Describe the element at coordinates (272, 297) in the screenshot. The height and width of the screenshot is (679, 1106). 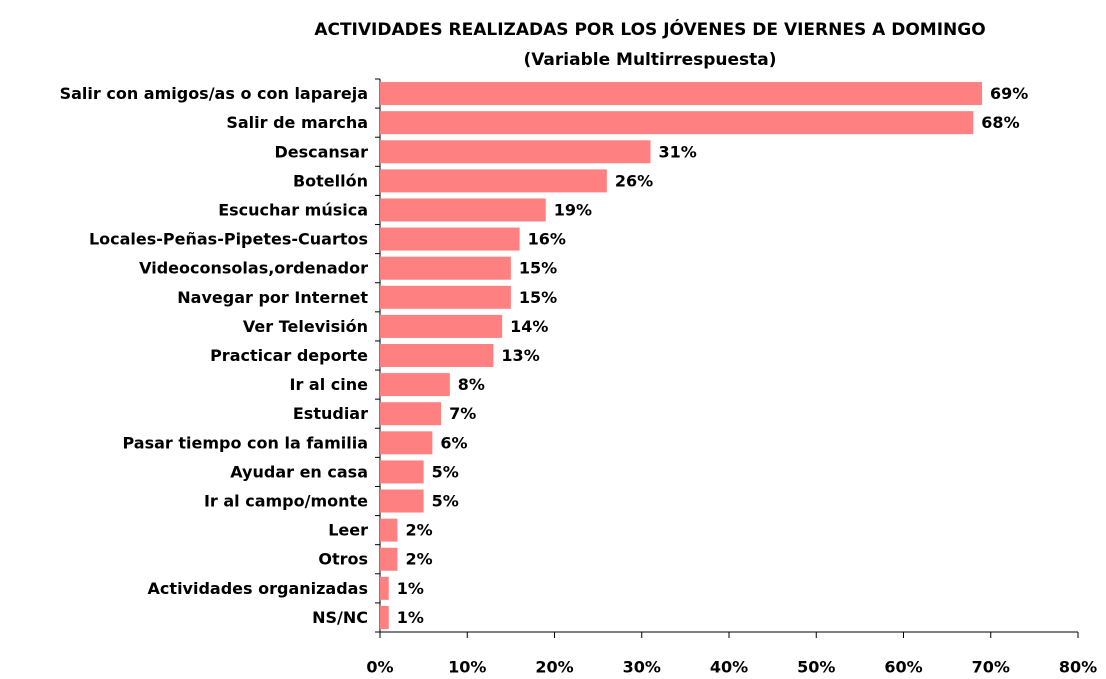
I see `y-tick-label: Navegar por Internet` at that location.